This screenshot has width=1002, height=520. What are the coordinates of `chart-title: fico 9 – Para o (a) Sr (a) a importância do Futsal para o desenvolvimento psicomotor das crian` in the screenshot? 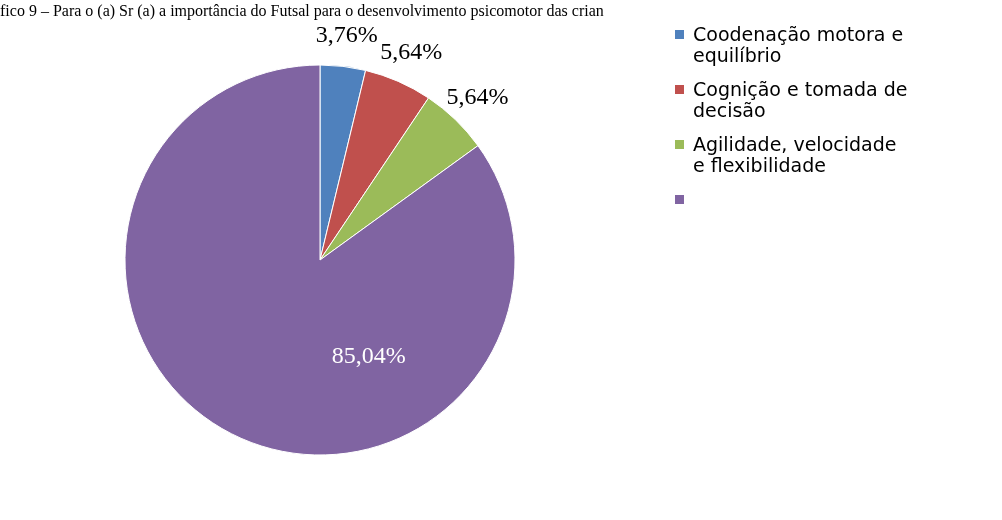 It's located at (302, 10).